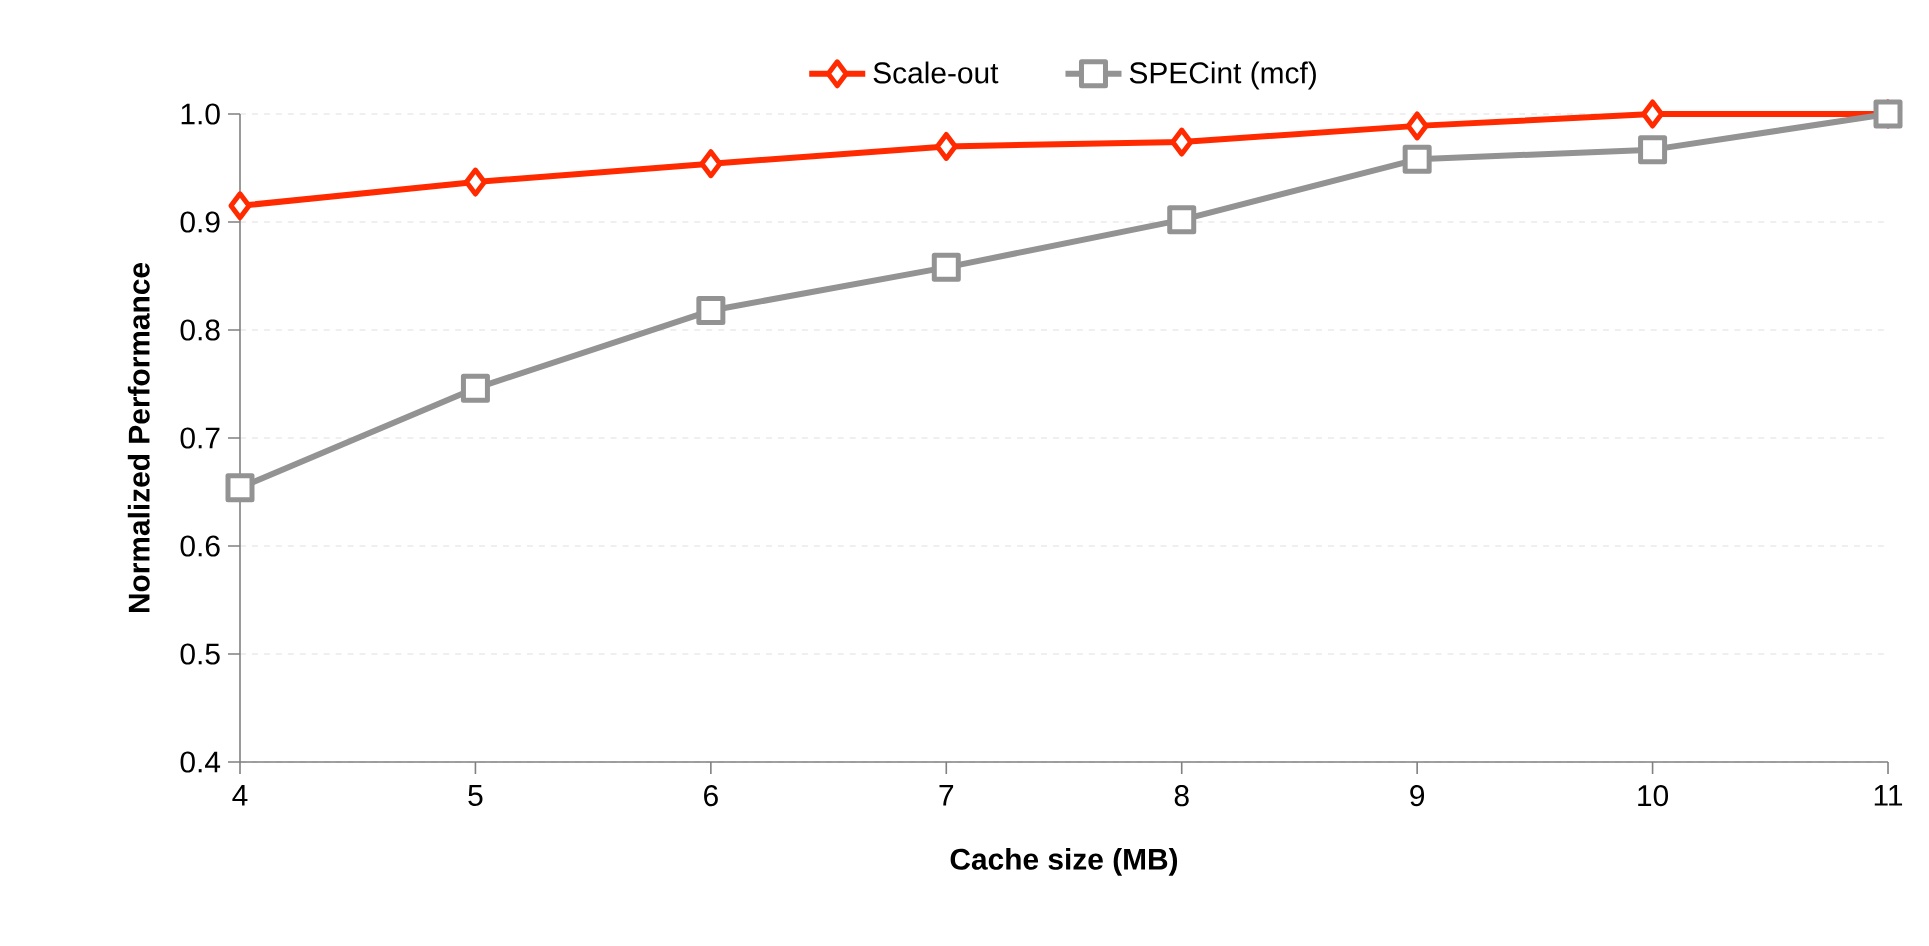  What do you see at coordinates (200, 222) in the screenshot?
I see `y-tick-label: 0.9` at bounding box center [200, 222].